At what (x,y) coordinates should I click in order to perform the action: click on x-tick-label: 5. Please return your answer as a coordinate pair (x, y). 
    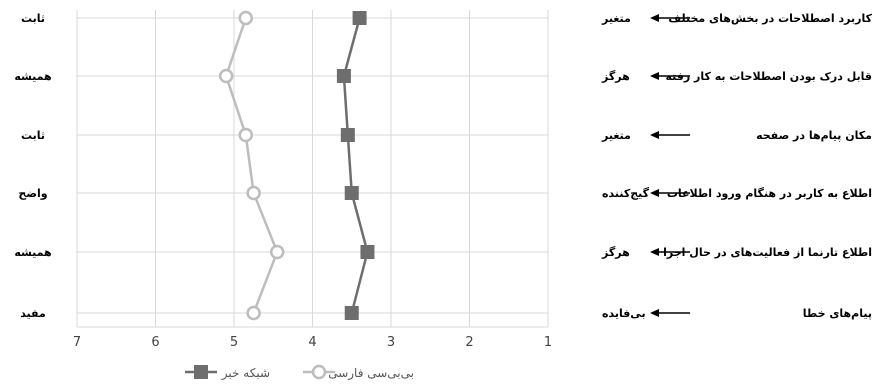
    Looking at the image, I should click on (234, 342).